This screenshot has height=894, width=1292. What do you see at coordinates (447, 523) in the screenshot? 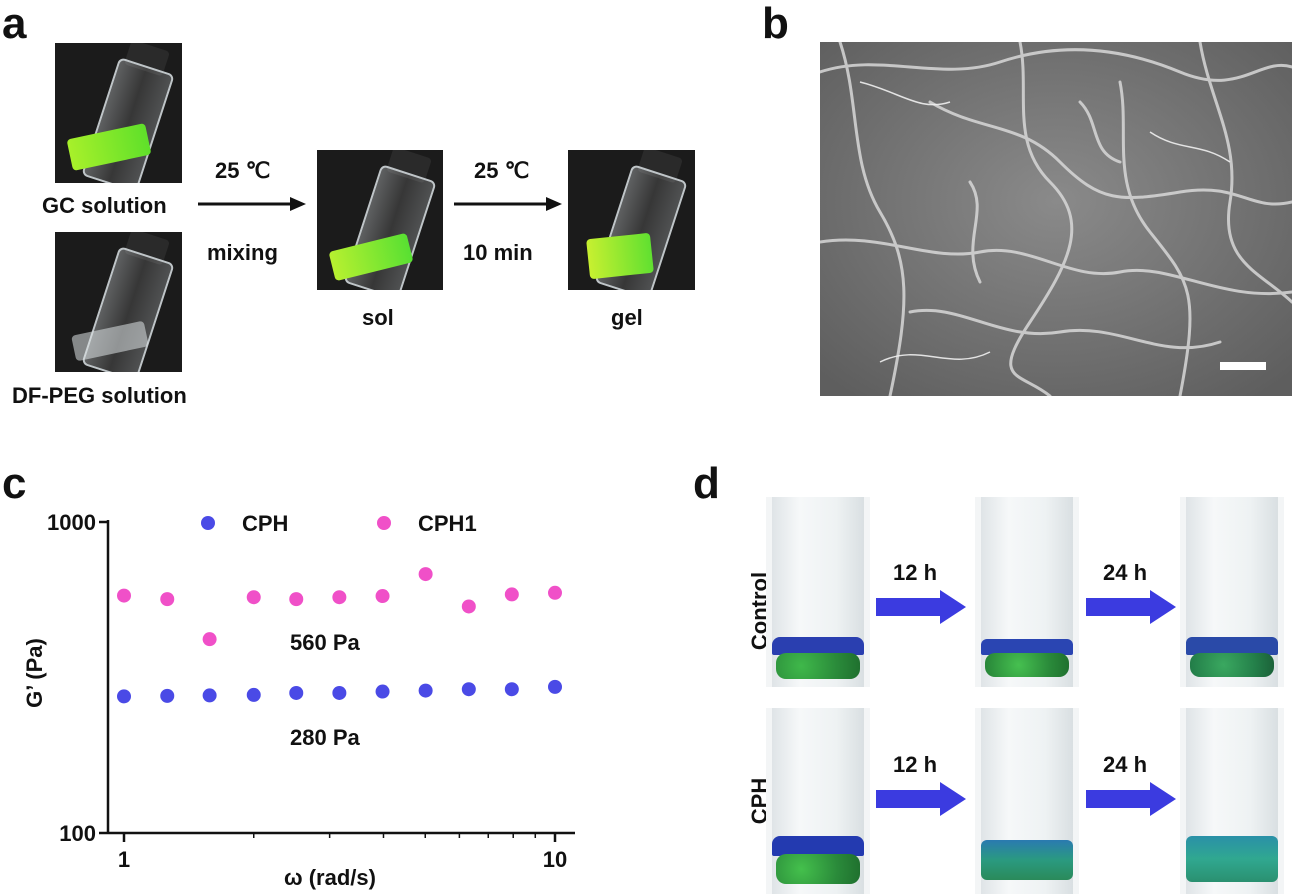
I see `legend-label-cph1: CPH1` at bounding box center [447, 523].